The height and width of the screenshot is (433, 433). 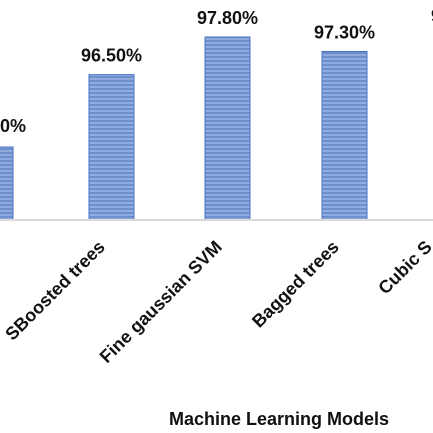 What do you see at coordinates (161, 302) in the screenshot?
I see `x-tick-label-fine-gaussian-svm: Fine gaussian SVM` at bounding box center [161, 302].